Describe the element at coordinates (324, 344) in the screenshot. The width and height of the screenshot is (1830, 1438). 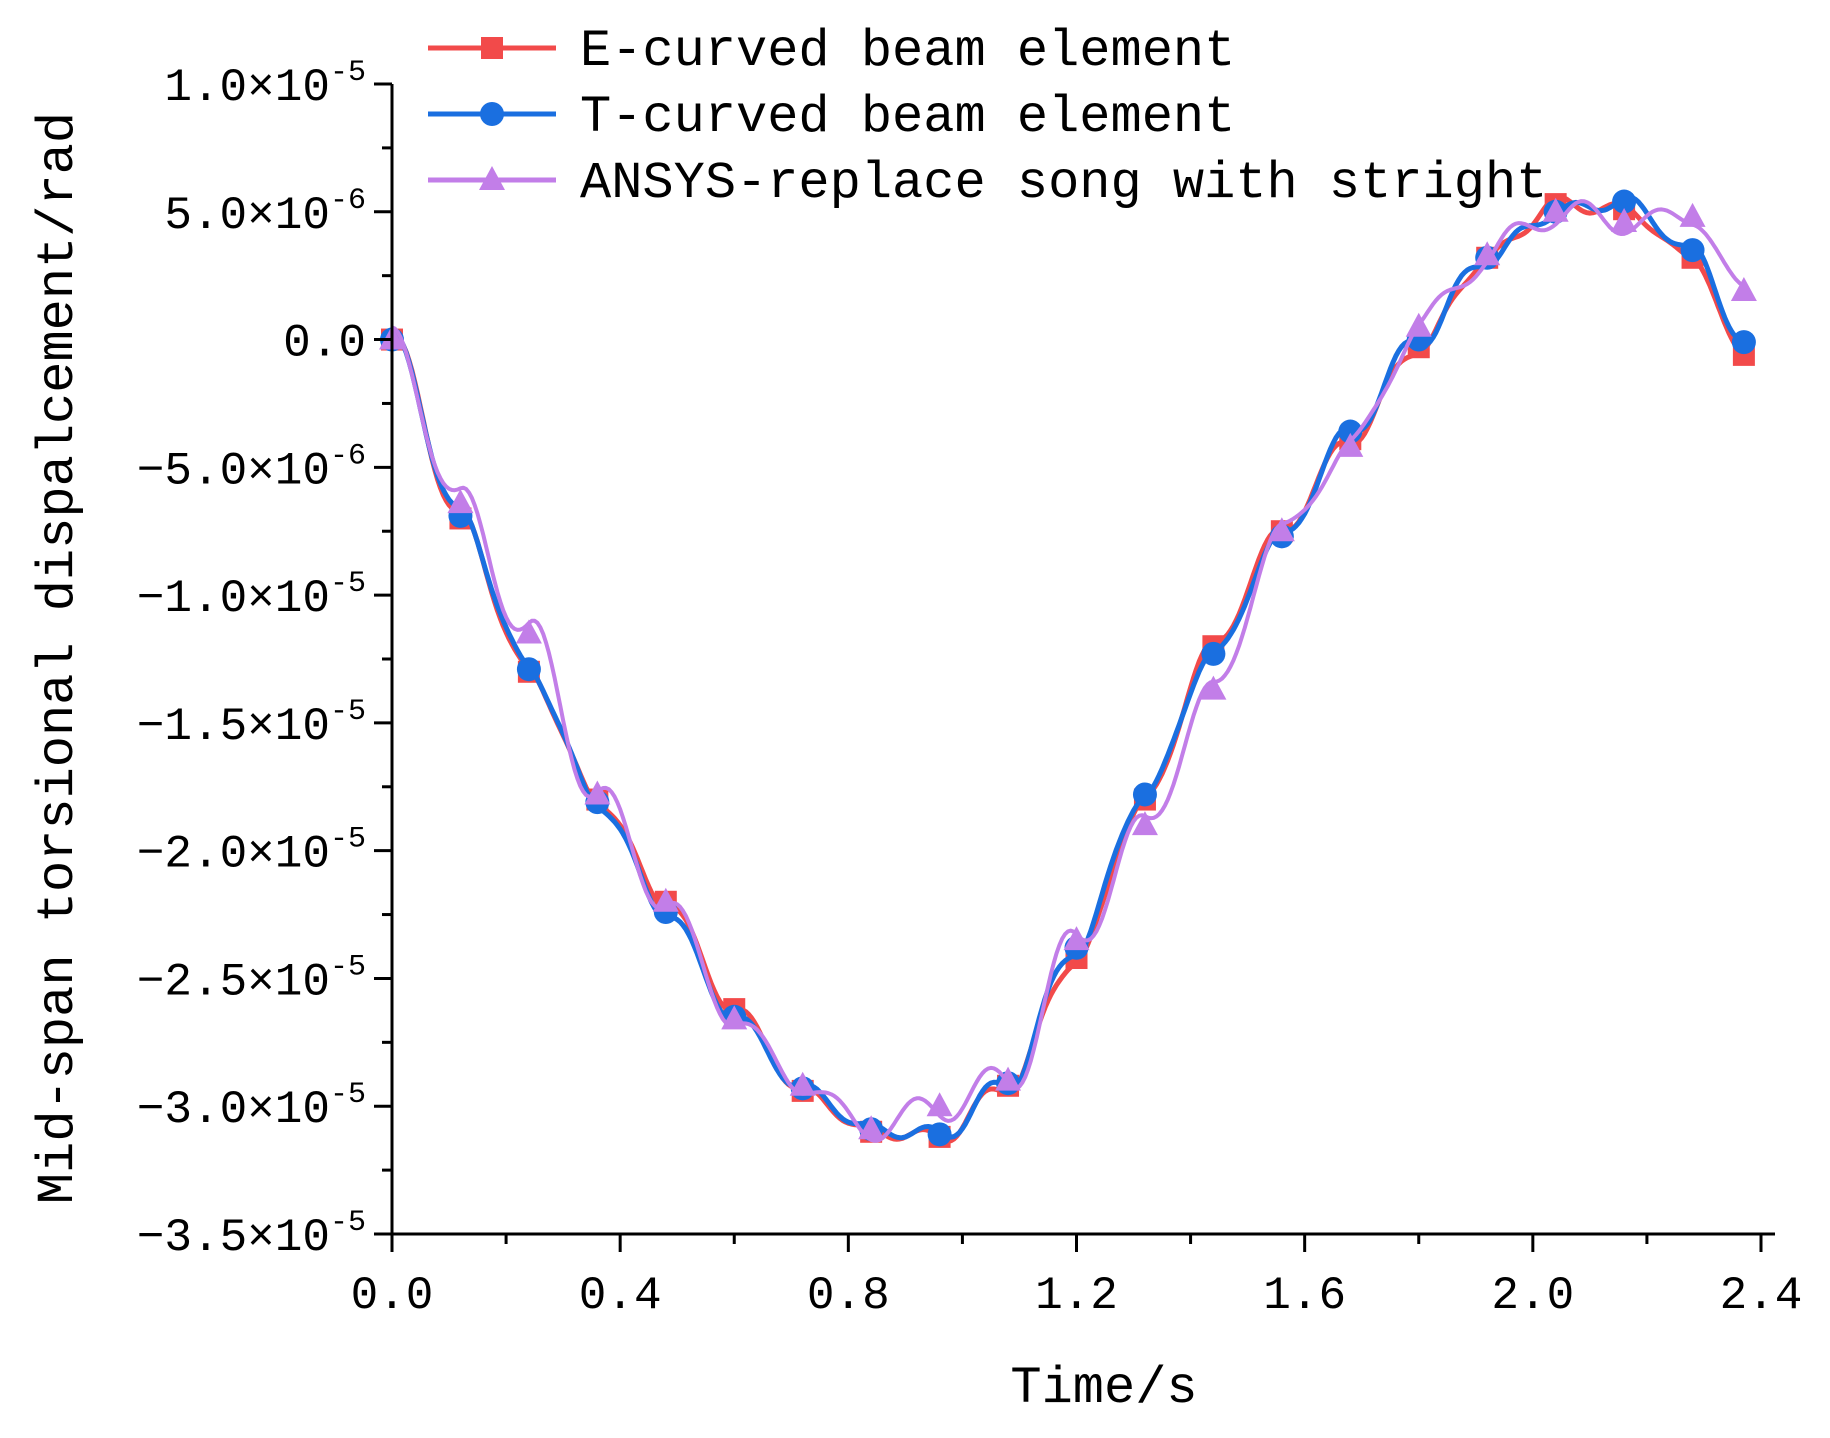
I see `y-tick-label: 0.0` at that location.